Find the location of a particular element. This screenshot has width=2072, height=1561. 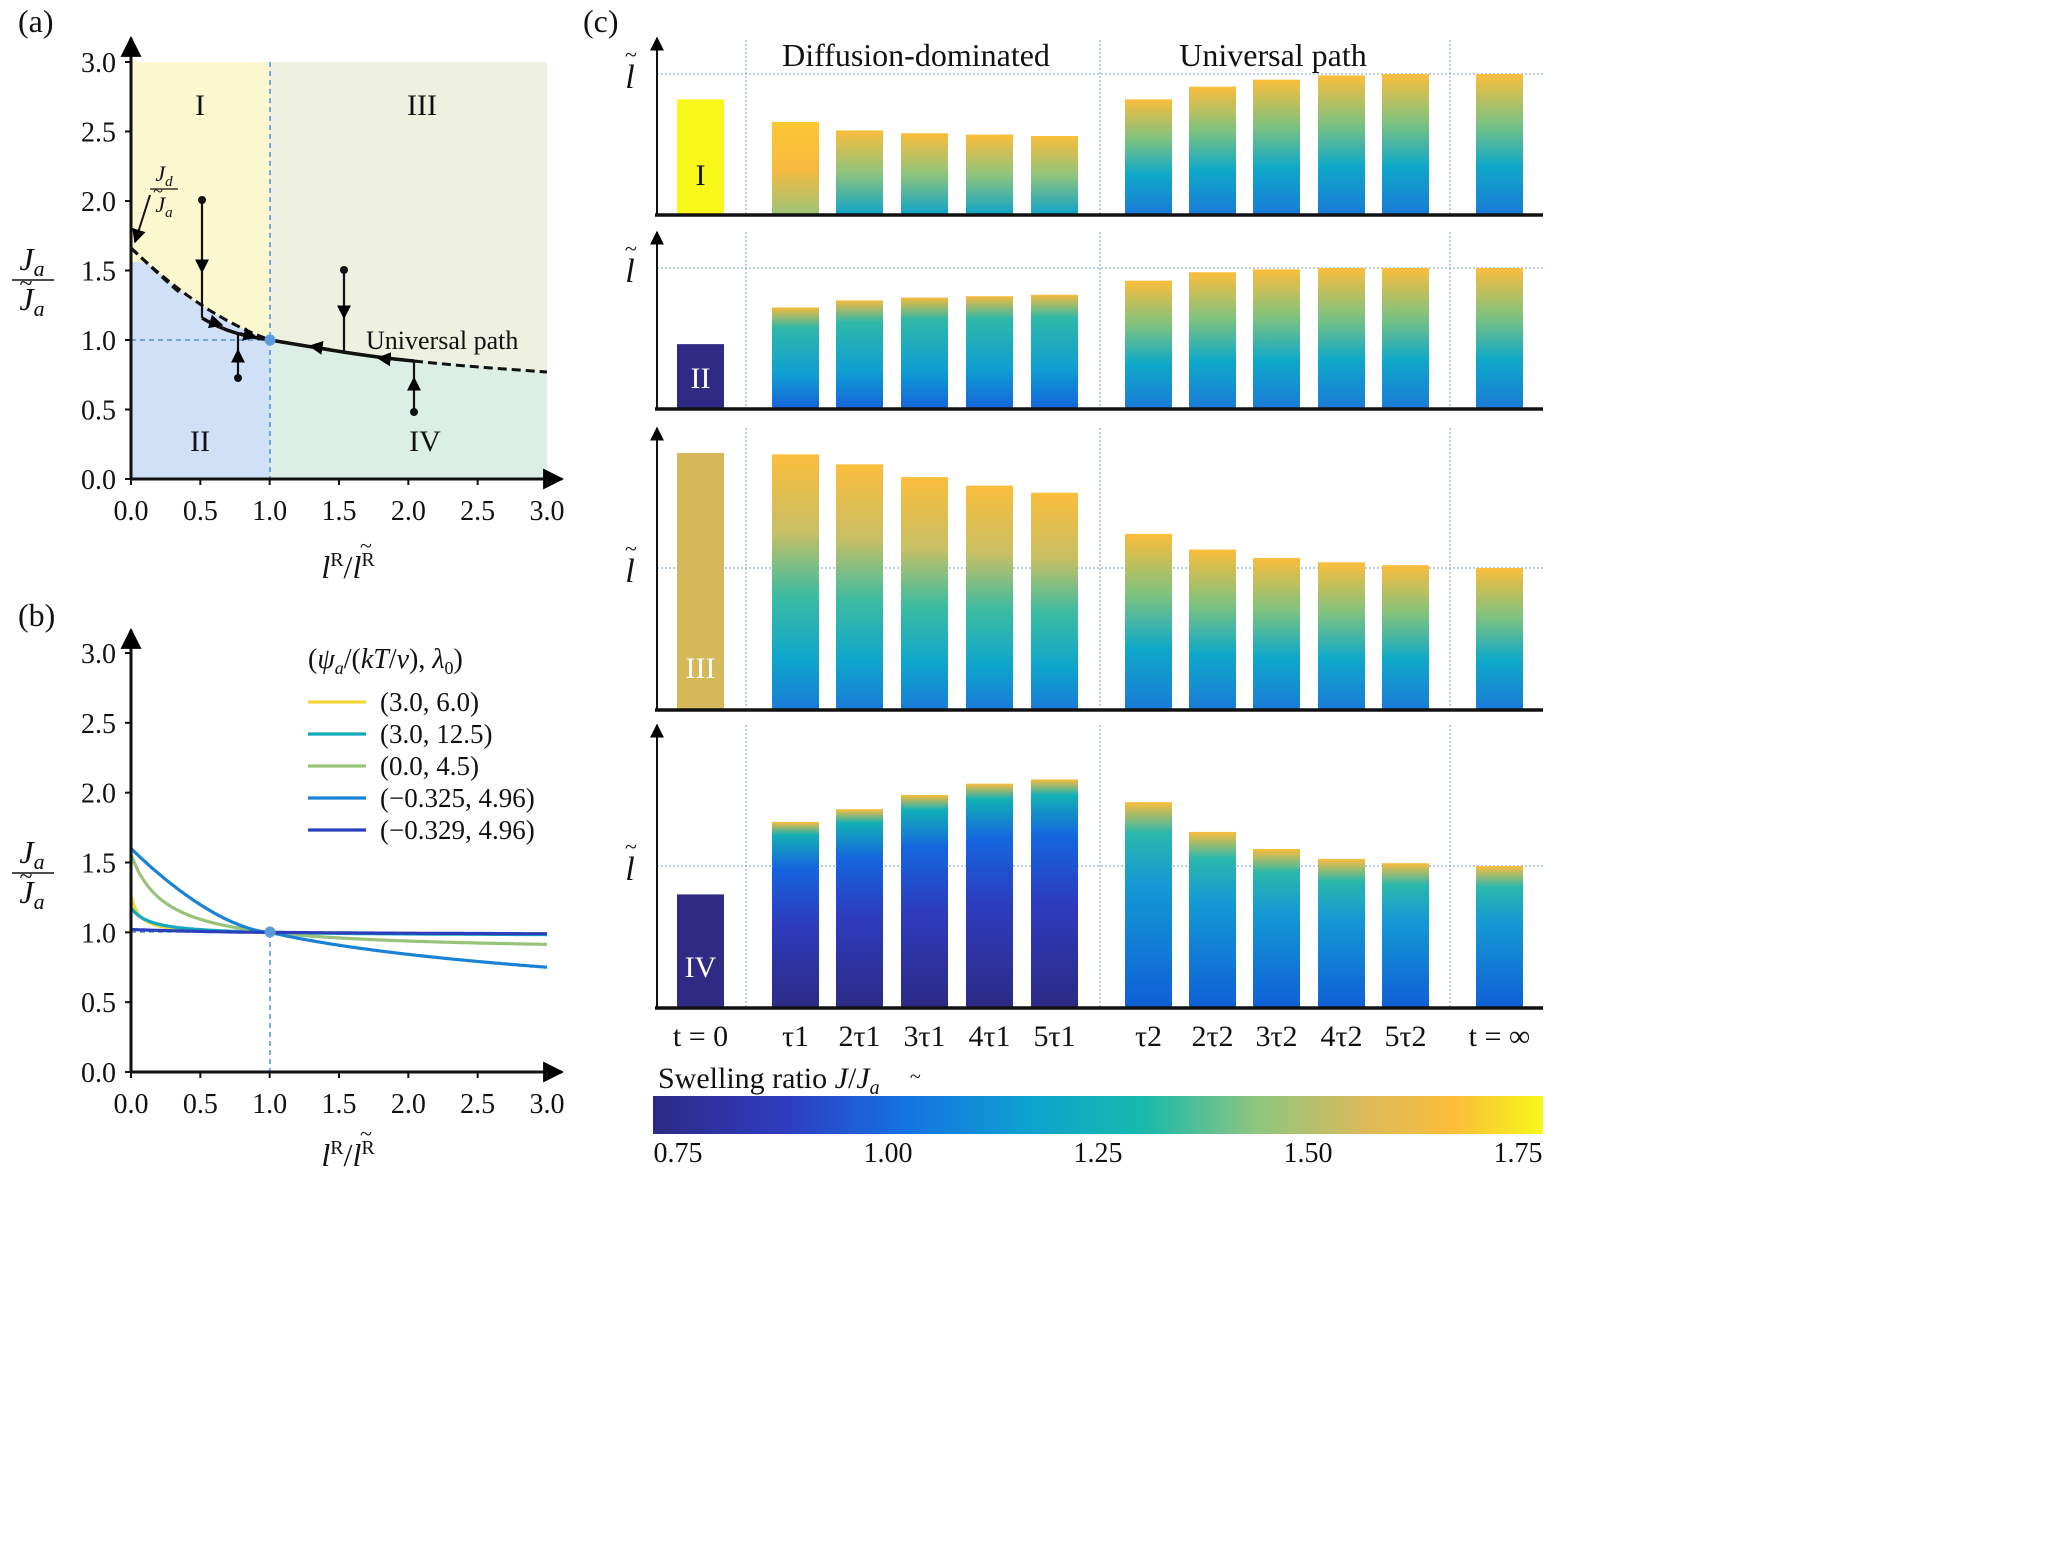

region-label-III: III is located at coordinates (422, 105).